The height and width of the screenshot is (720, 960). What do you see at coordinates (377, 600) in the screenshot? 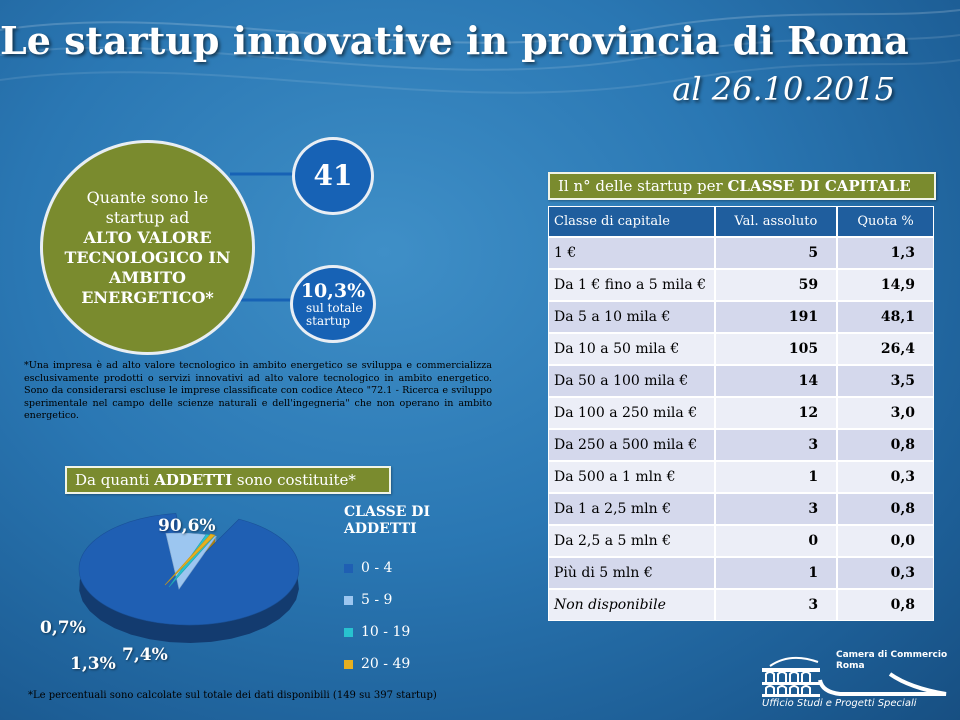
I see `legend-label: 5 - 9` at bounding box center [377, 600].